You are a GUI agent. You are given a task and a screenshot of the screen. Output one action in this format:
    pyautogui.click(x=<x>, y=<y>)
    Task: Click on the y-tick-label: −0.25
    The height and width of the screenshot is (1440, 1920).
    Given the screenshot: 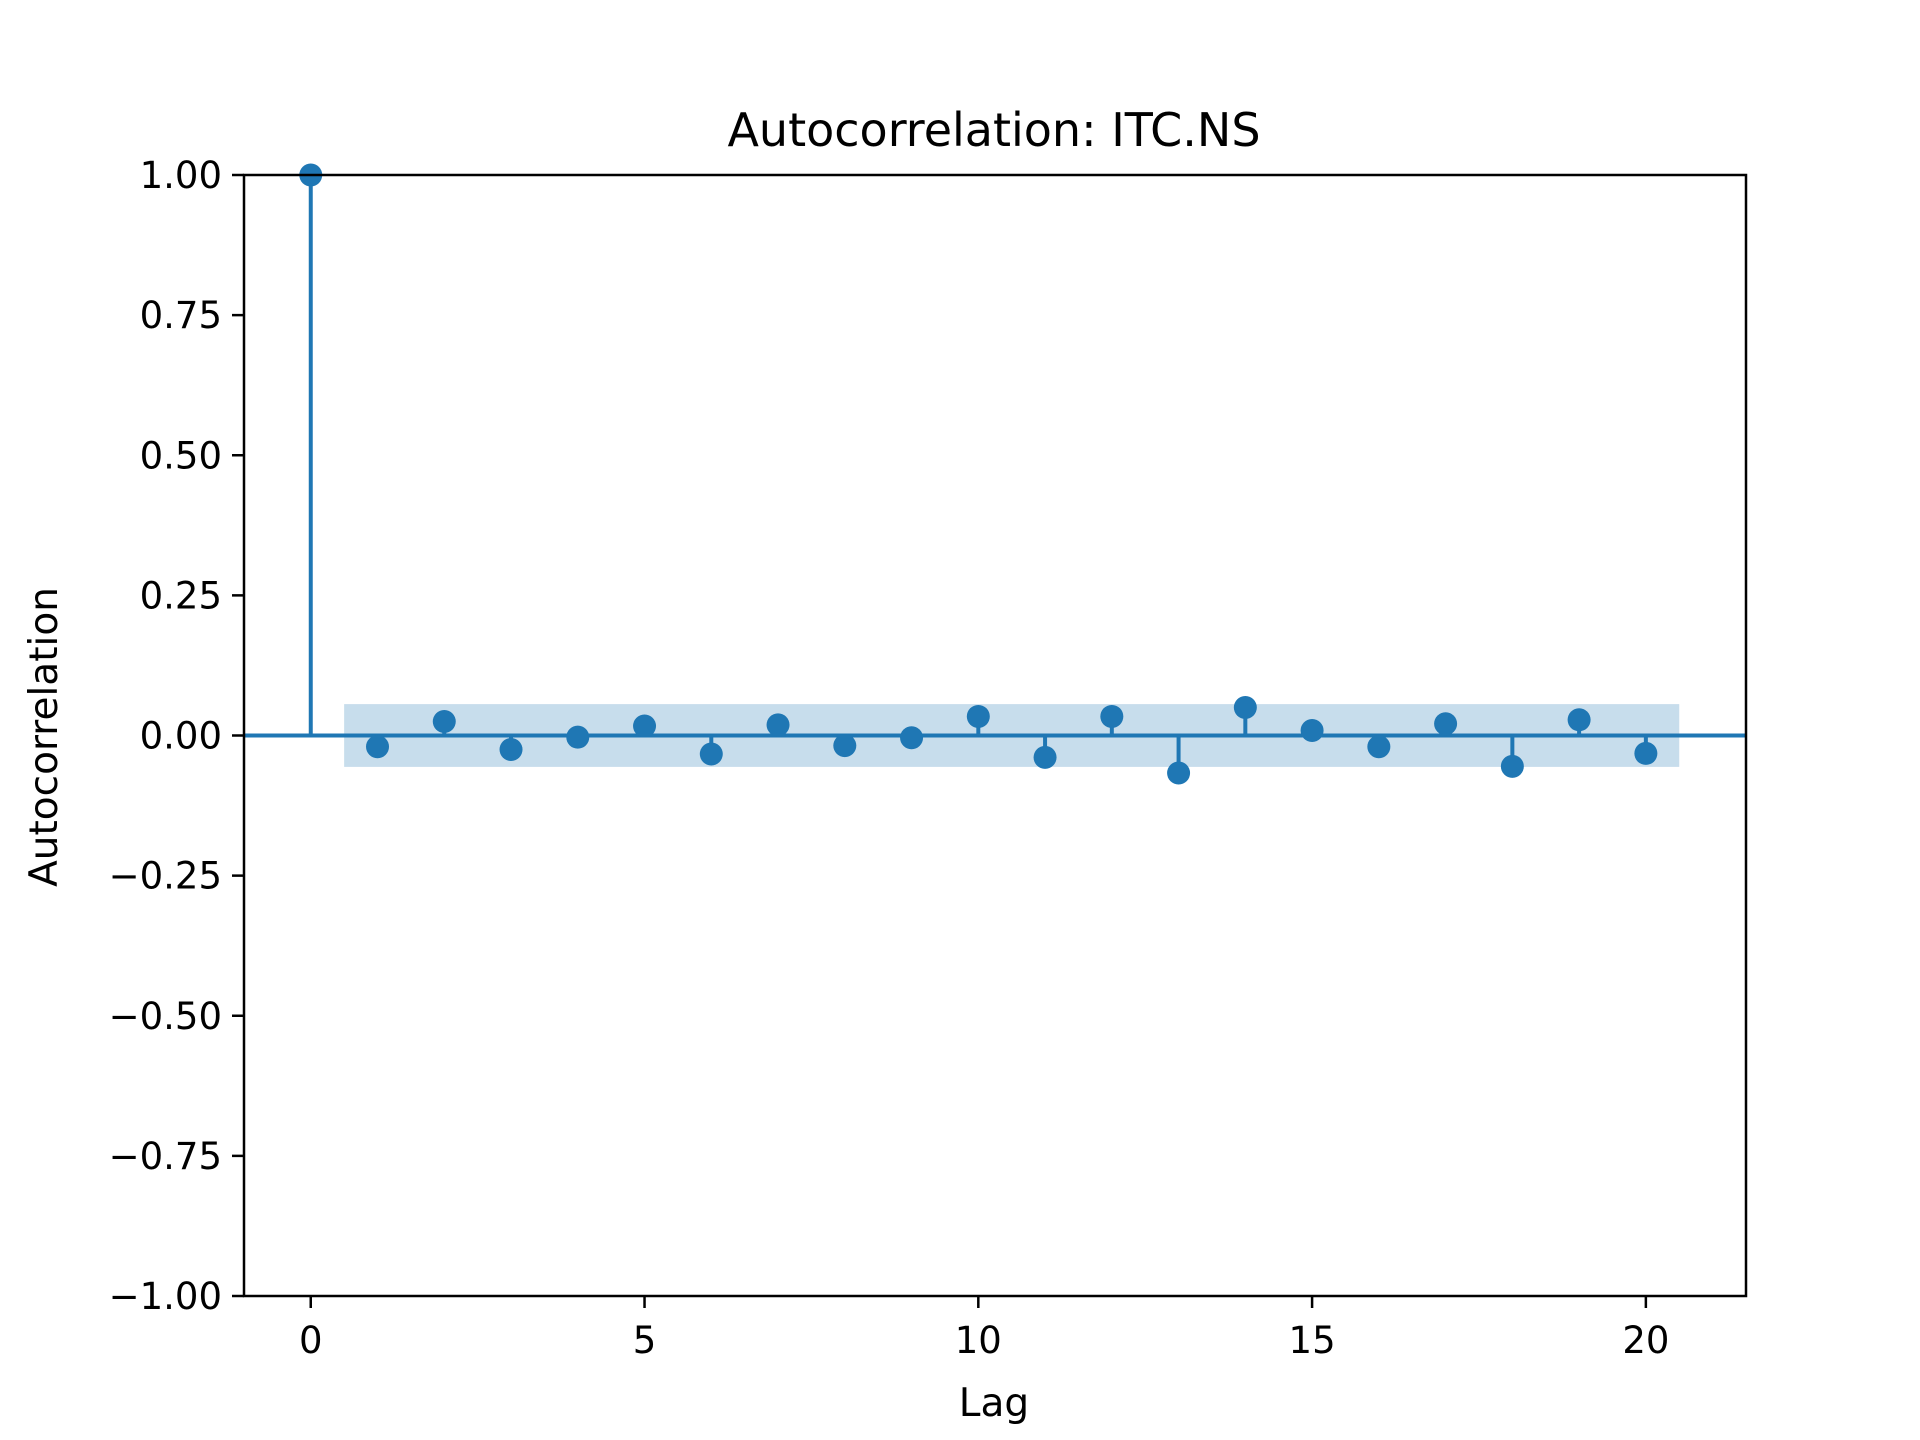 What is the action you would take?
    pyautogui.click(x=165, y=876)
    